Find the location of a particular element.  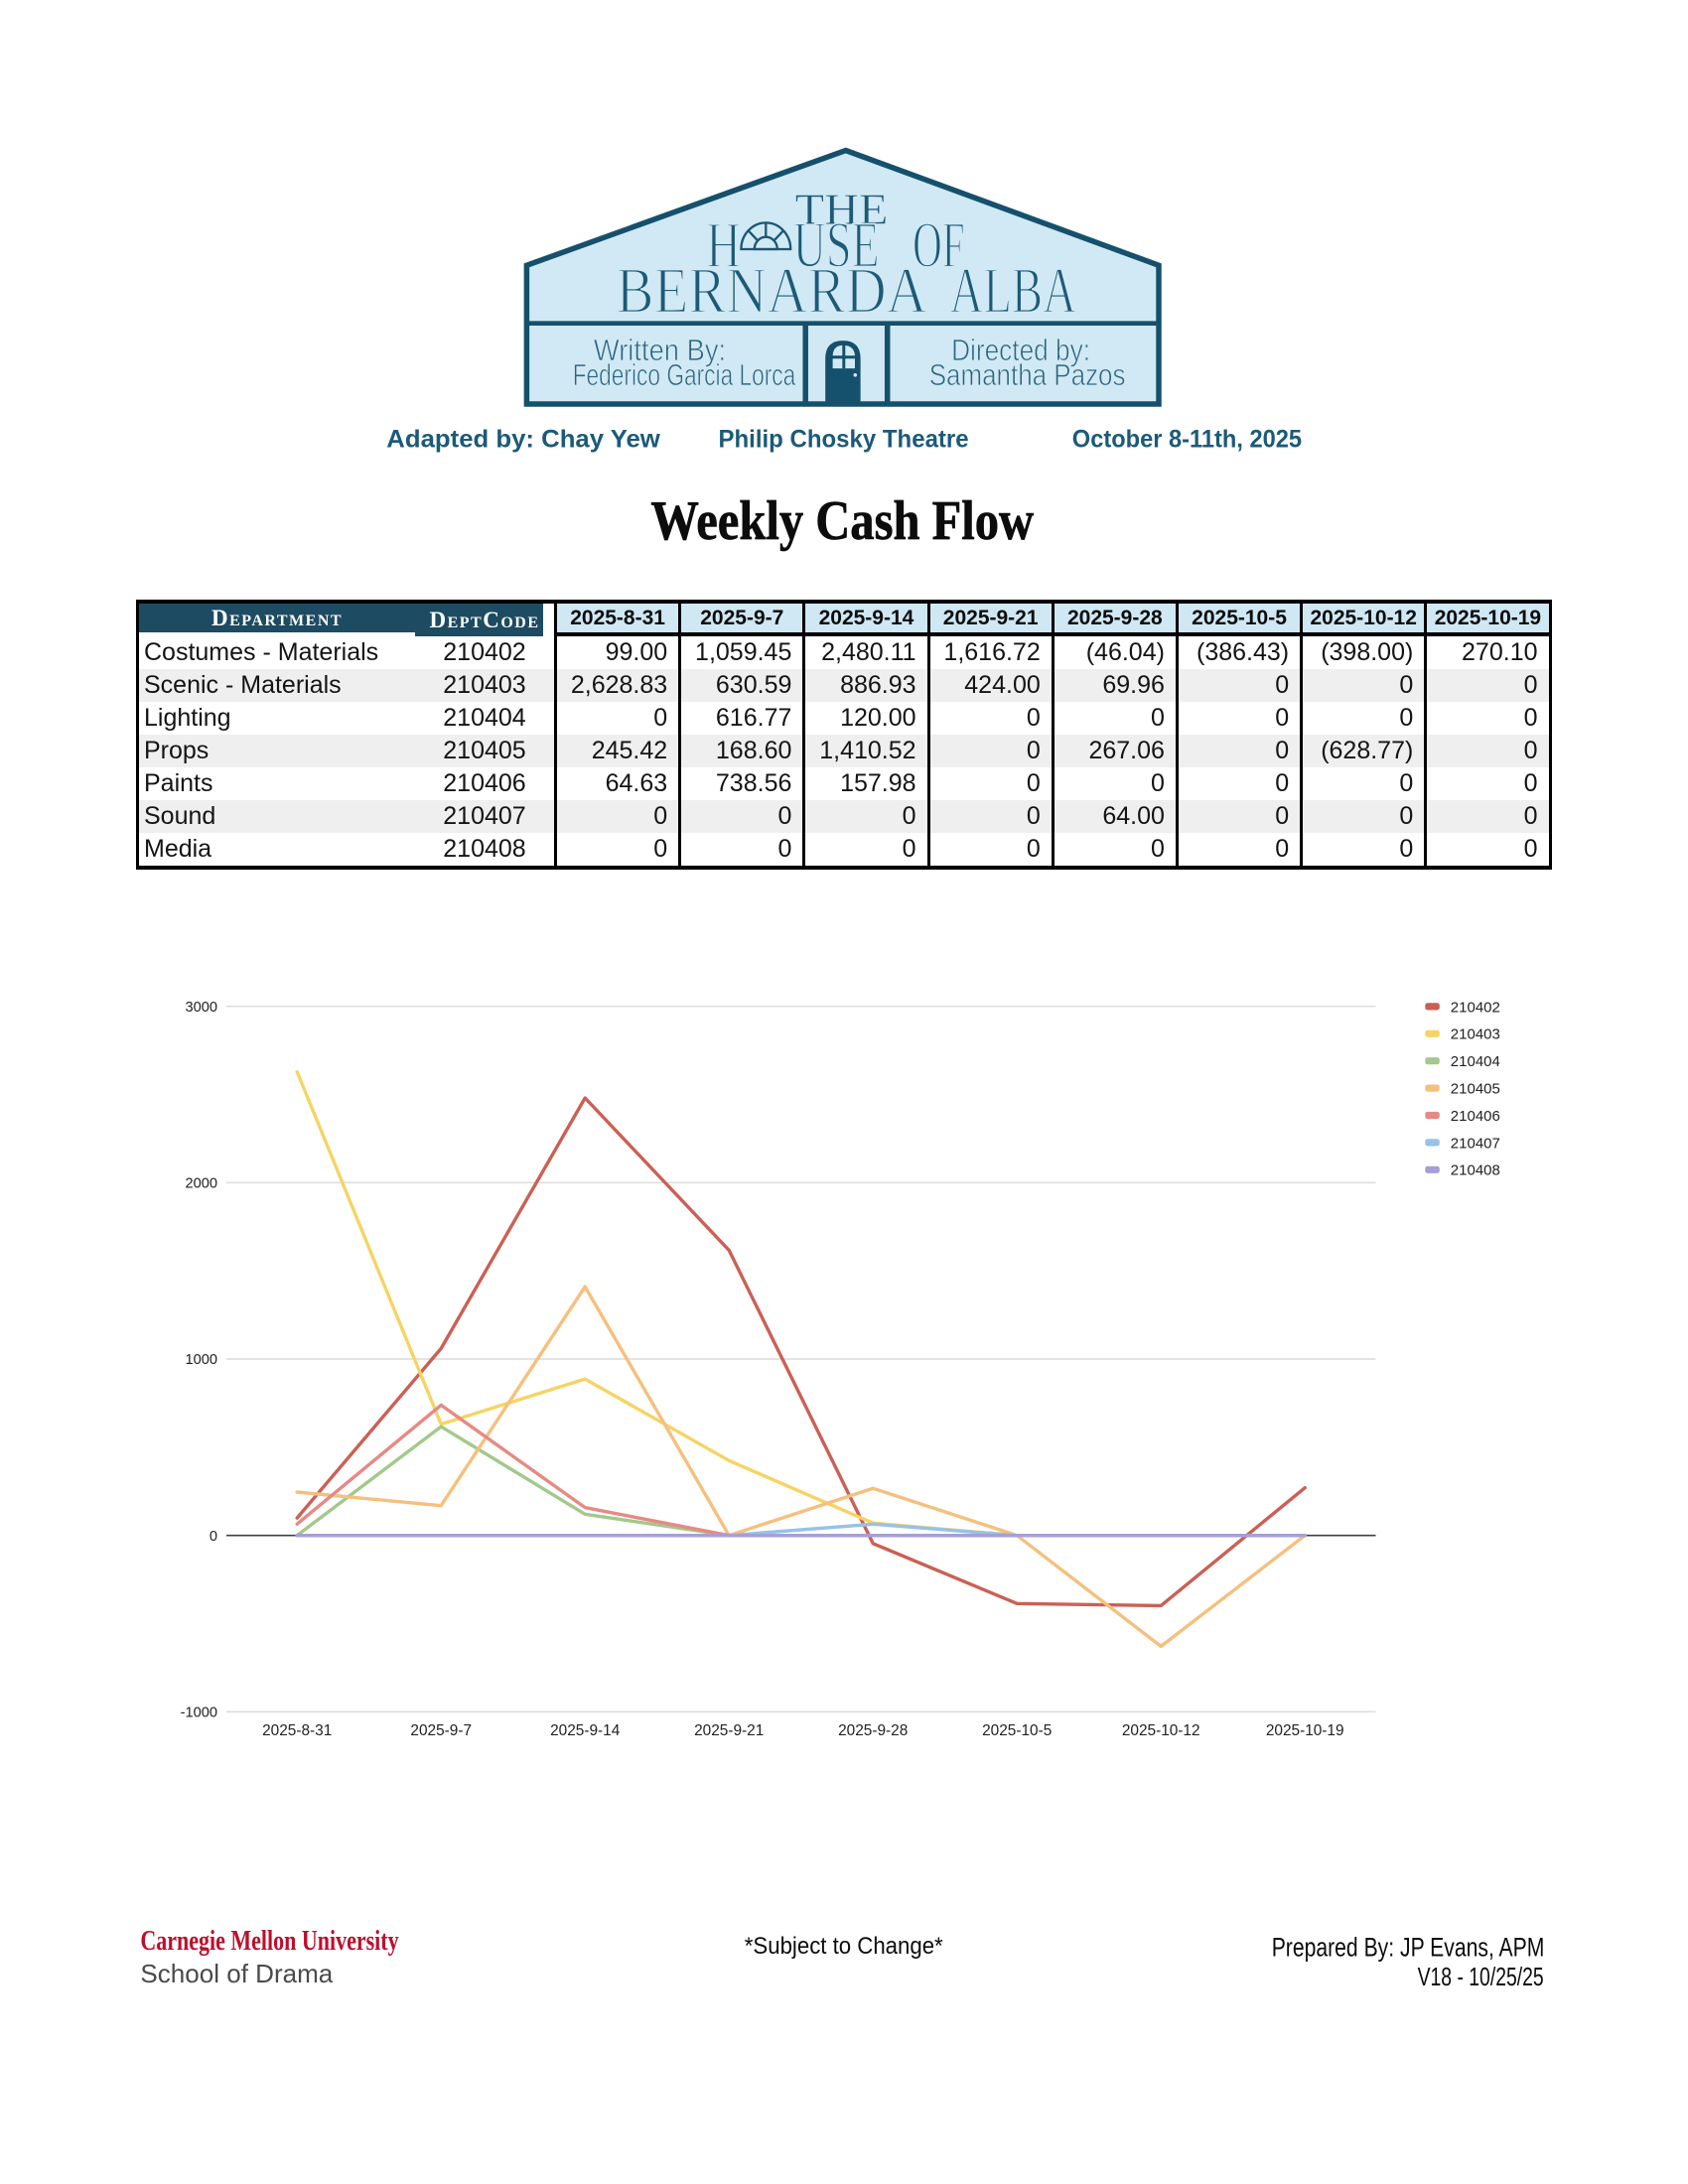

svg-text: School of Drama is located at coordinates (236, 1973).